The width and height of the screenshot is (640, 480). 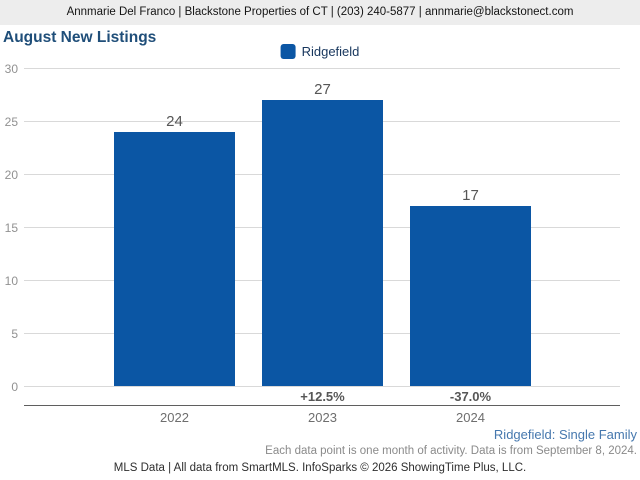 I want to click on x-axis-label-2024: 2024, so click(x=470, y=417).